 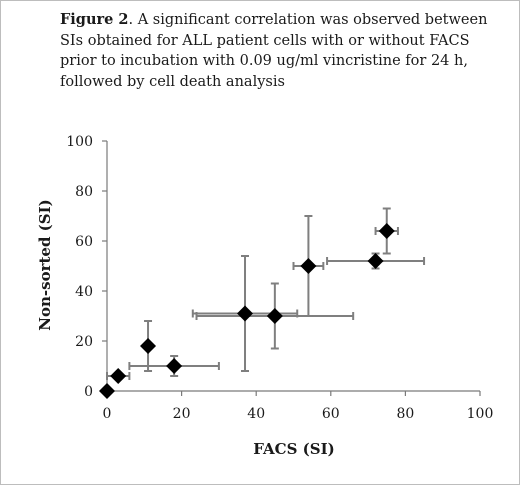 What do you see at coordinates (84, 292) in the screenshot?
I see `y-tick-label: 40` at bounding box center [84, 292].